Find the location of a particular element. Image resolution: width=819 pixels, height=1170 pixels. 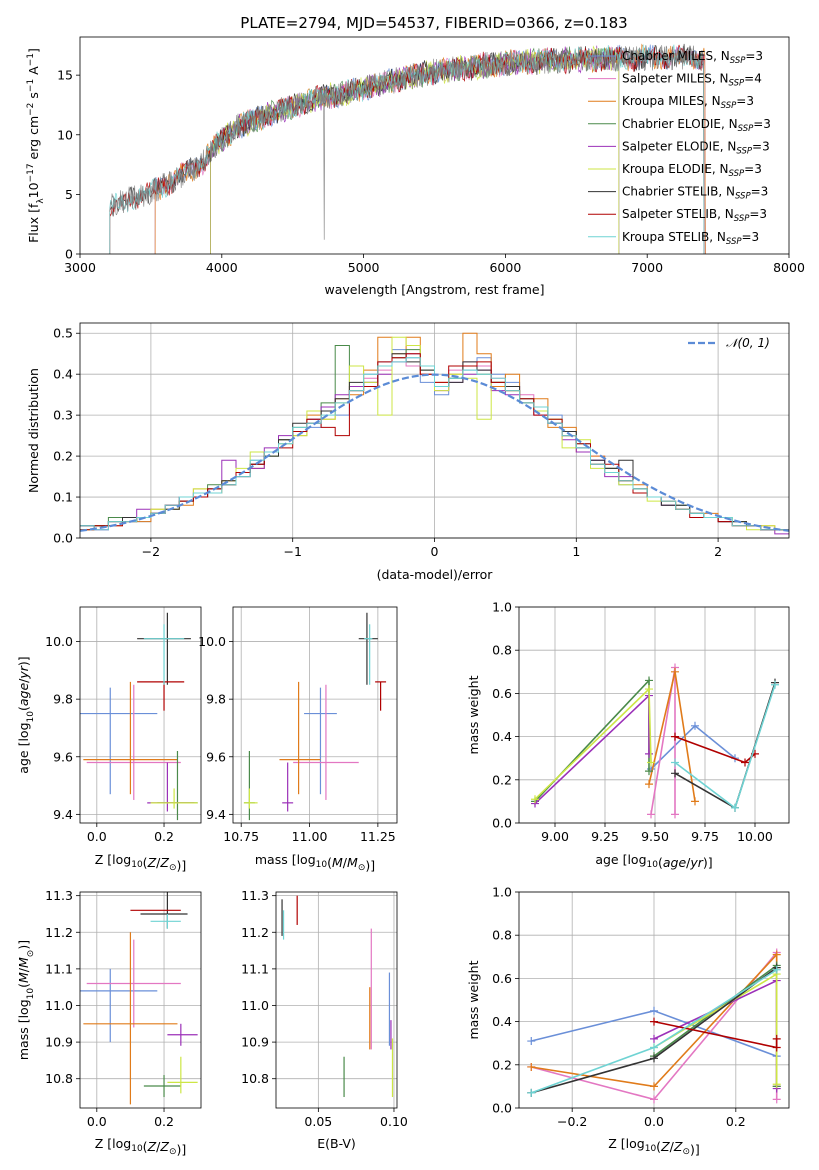

errorbar-kroupa-miles is located at coordinates (130, 1018).